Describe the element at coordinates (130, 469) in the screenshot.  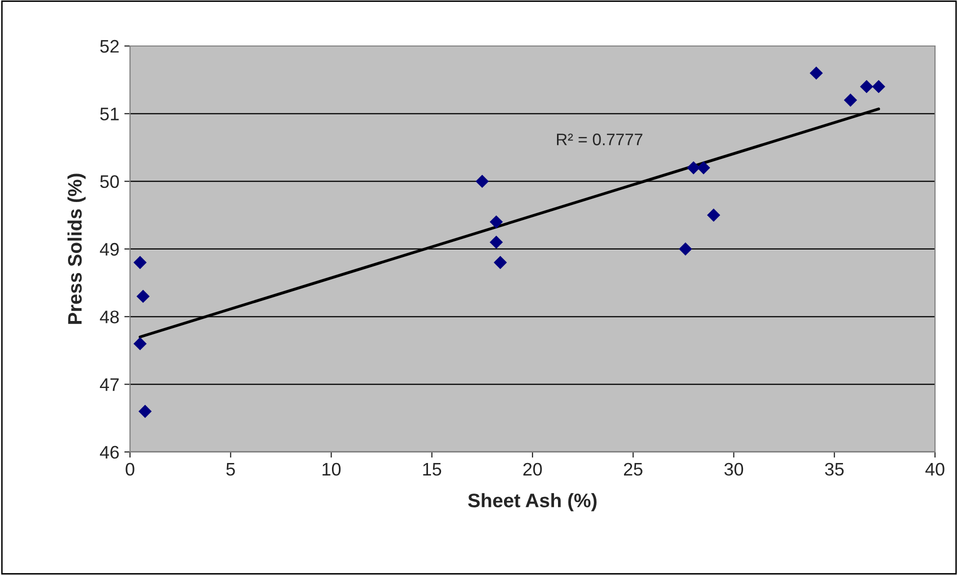
I see `x-tick-label: 0` at that location.